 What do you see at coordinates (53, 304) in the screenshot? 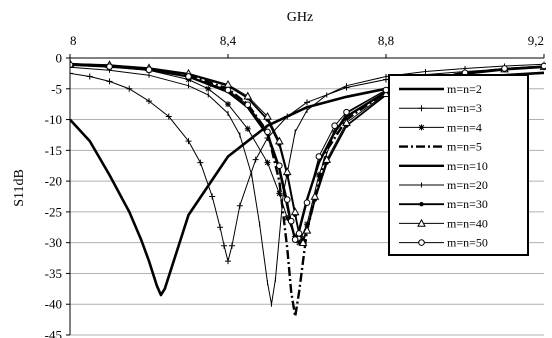
I see `y-tick-label-8: -40` at bounding box center [53, 304].